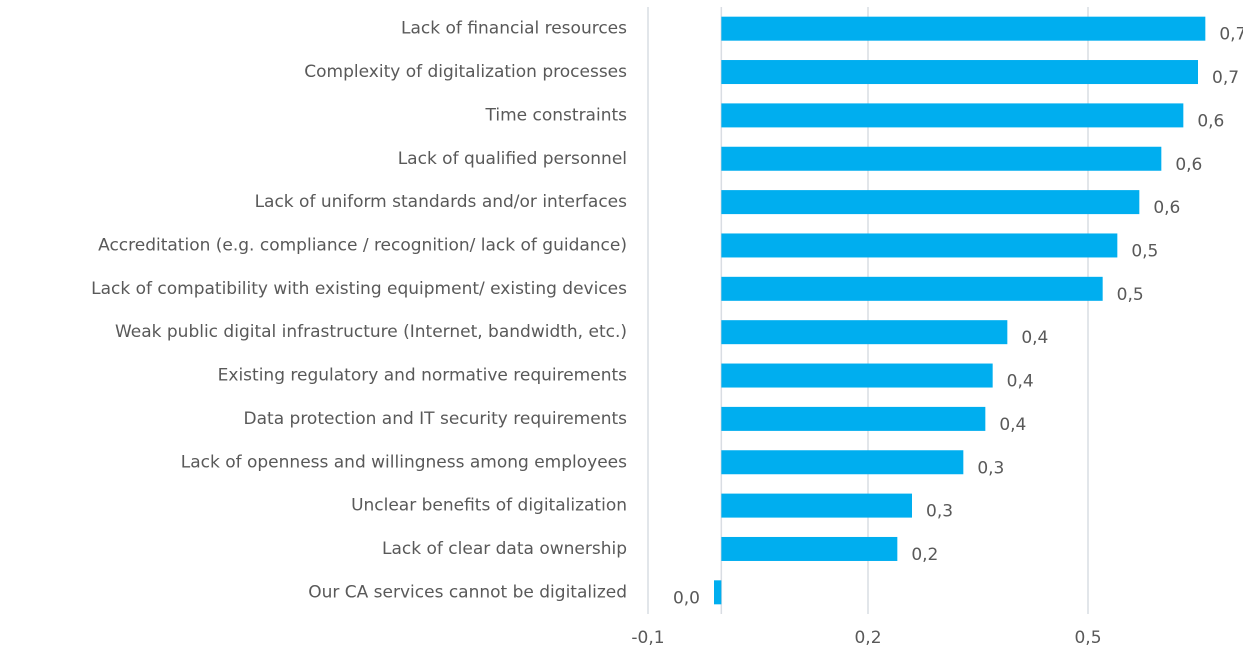 This screenshot has height=656, width=1243. Describe the element at coordinates (465, 72) in the screenshot. I see `y-tick-label: Complexity of digitalization processes` at that location.